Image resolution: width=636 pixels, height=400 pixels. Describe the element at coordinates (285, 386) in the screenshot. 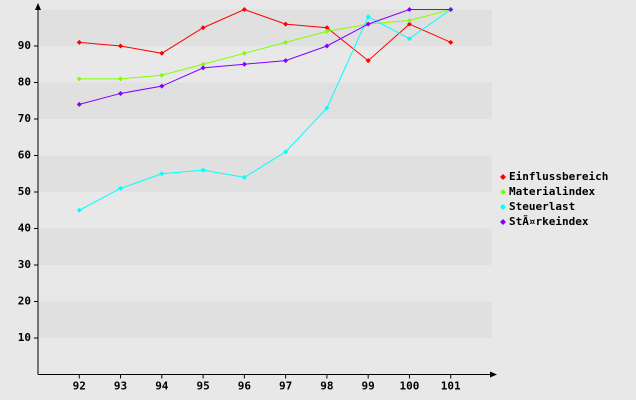

I see `x-tick-label: 97` at that location.